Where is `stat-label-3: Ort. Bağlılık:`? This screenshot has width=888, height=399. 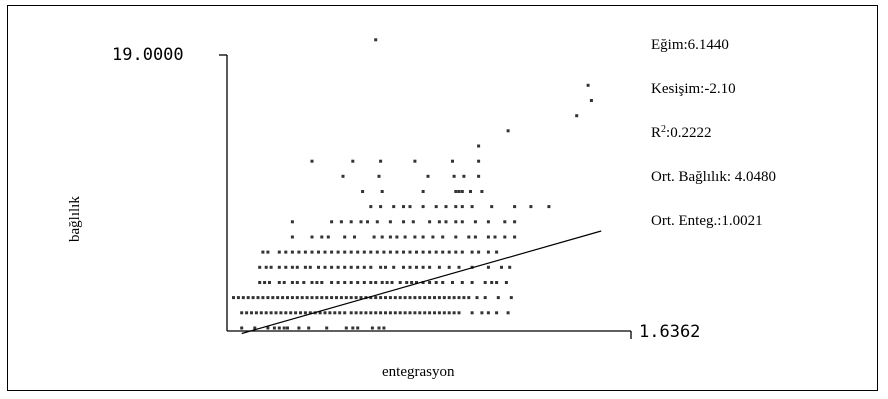 stat-label-3: Ort. Bağlılık: is located at coordinates (693, 177).